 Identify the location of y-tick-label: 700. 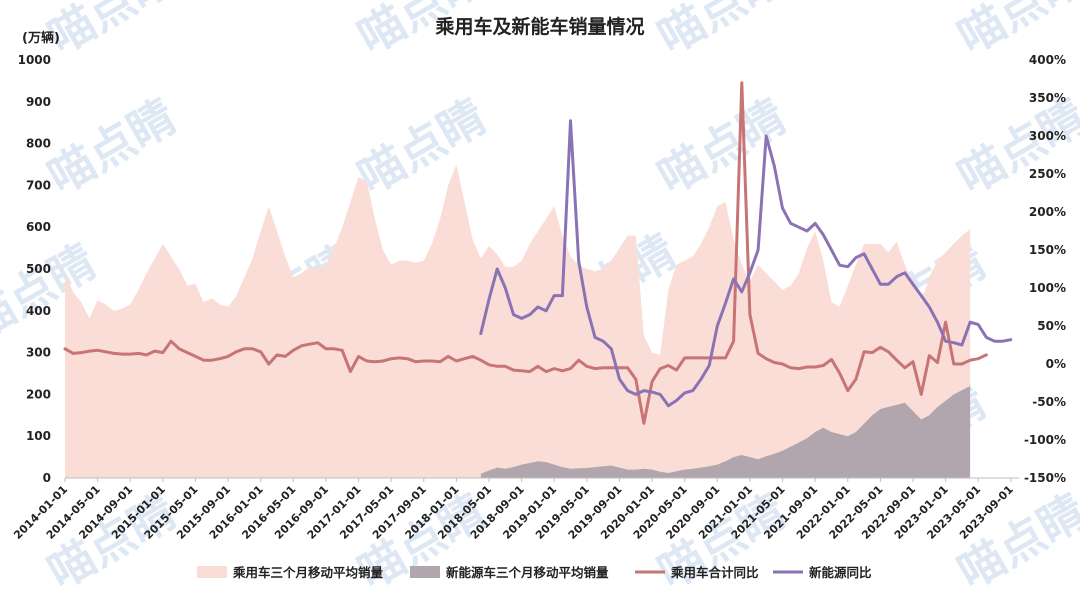
(38, 185).